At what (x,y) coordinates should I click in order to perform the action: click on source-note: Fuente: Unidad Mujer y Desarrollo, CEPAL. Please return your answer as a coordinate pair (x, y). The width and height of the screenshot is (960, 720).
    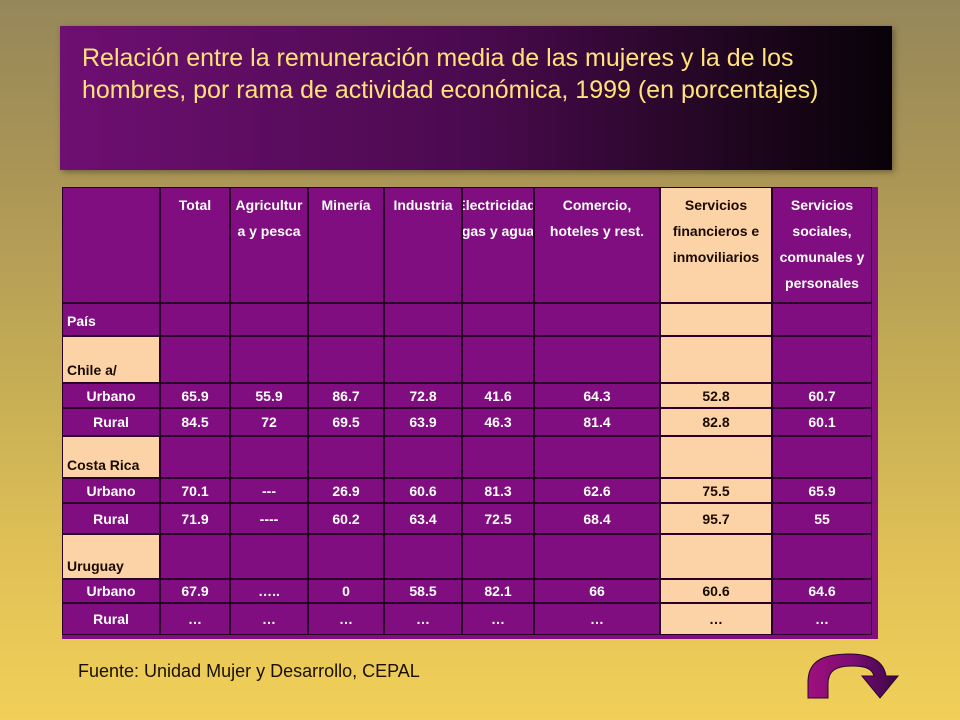
    Looking at the image, I should click on (249, 671).